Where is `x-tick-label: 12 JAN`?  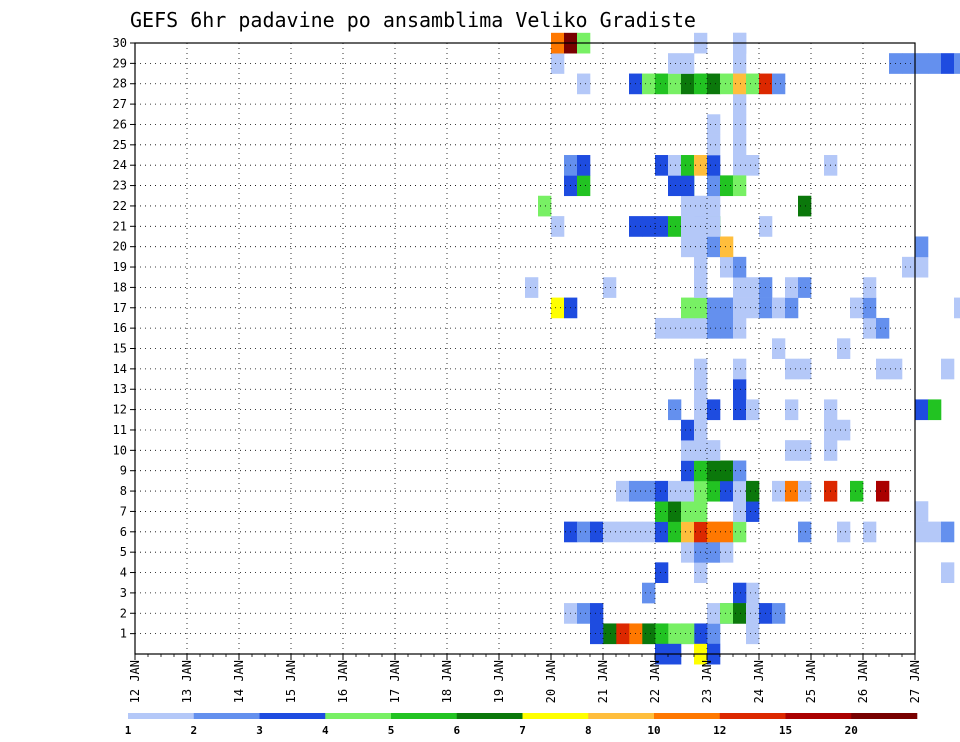 x-tick-label: 12 JAN is located at coordinates (135, 681).